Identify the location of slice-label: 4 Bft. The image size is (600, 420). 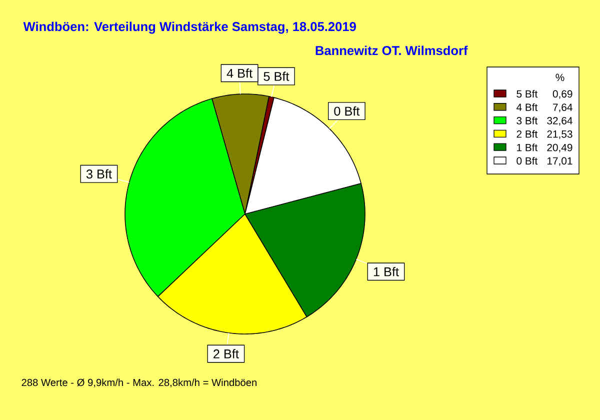
(239, 73).